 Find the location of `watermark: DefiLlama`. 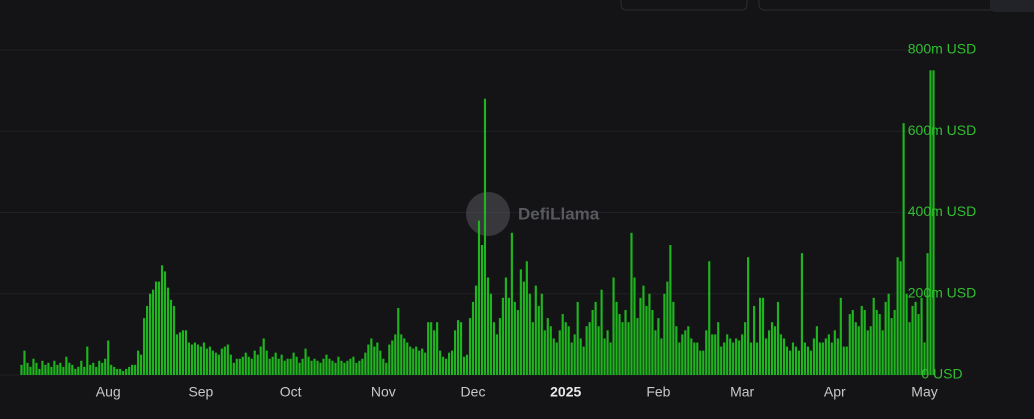

watermark: DefiLlama is located at coordinates (559, 213).